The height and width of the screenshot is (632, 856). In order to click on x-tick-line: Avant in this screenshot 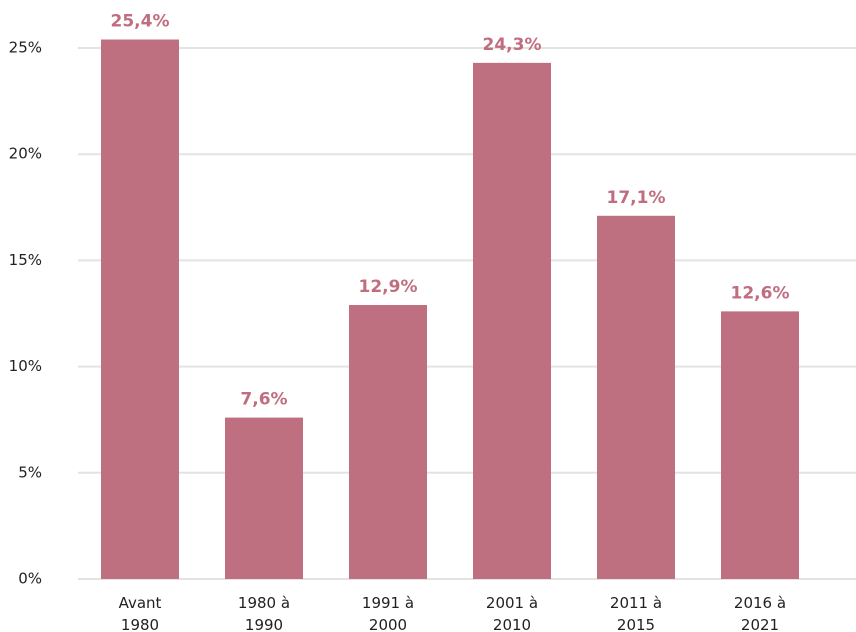, I will do `click(140, 603)`.